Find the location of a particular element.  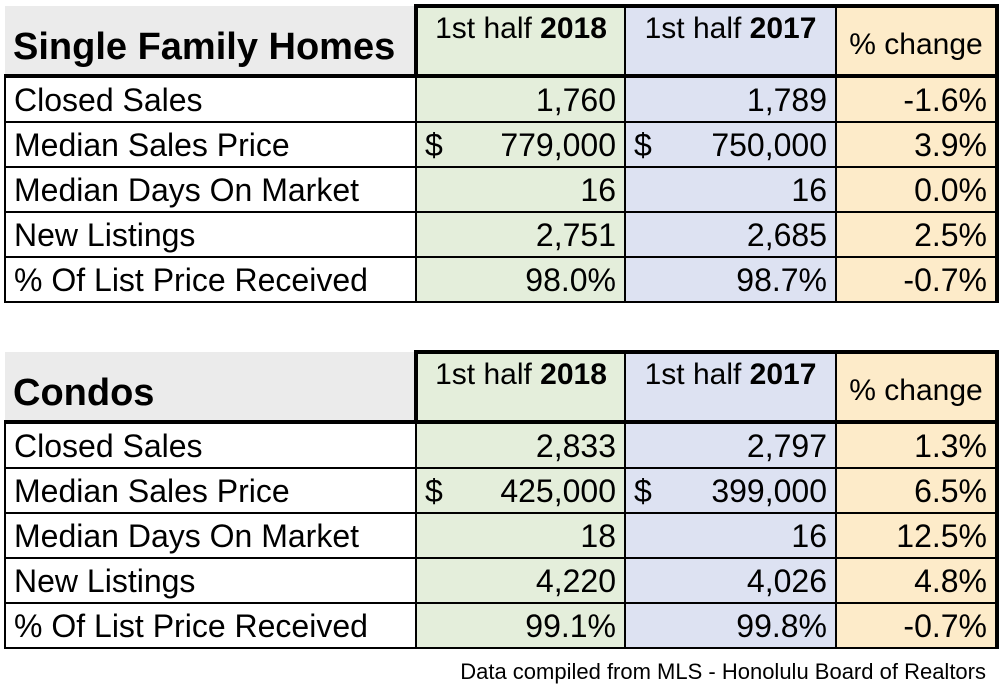

value-2017: 99.8% is located at coordinates (730, 625).